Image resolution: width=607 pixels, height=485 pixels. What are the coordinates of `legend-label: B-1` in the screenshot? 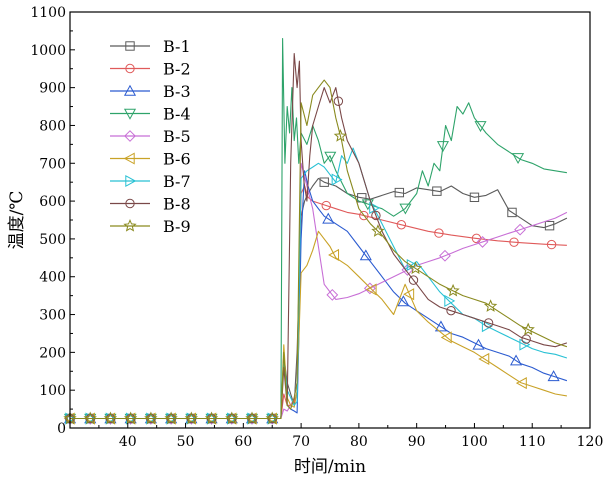 It's located at (177, 46).